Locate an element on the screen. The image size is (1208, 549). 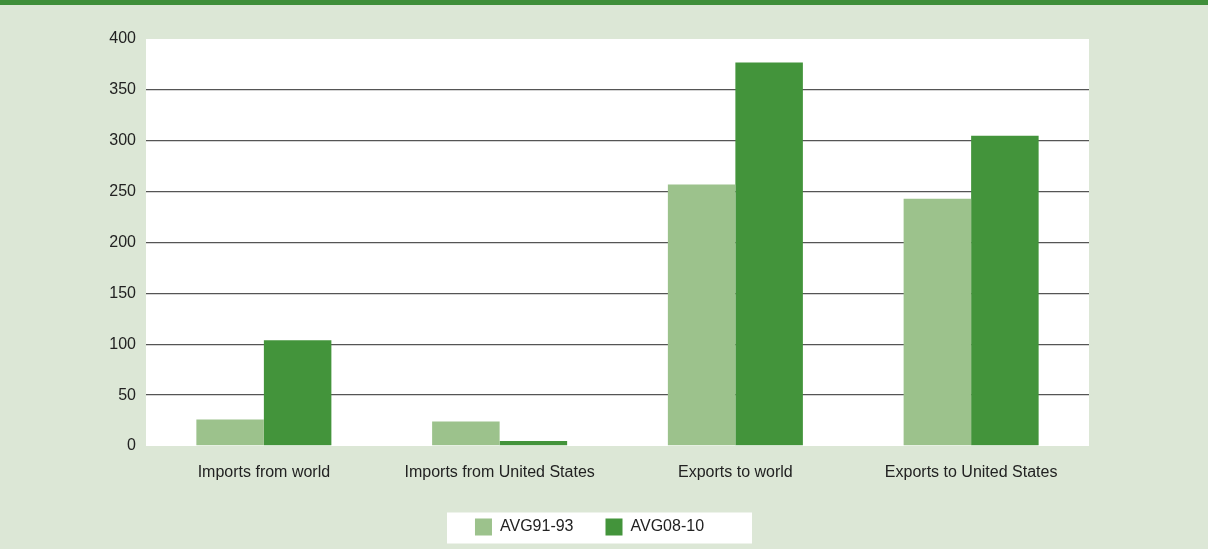
x-tick-label: Exports to world is located at coordinates (735, 472).